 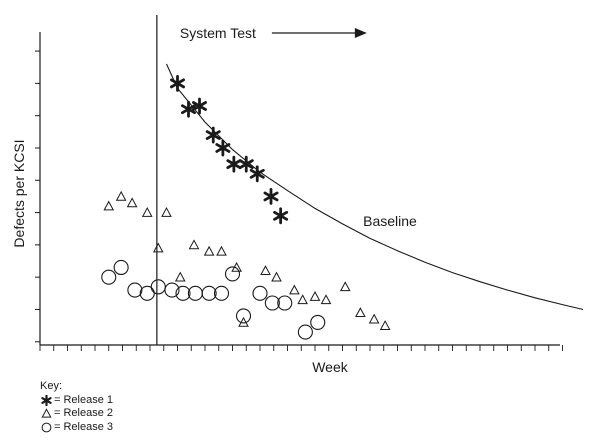 I want to click on legend: Key: = Release 1 = Release 2 = Release 3, so click(x=76, y=407).